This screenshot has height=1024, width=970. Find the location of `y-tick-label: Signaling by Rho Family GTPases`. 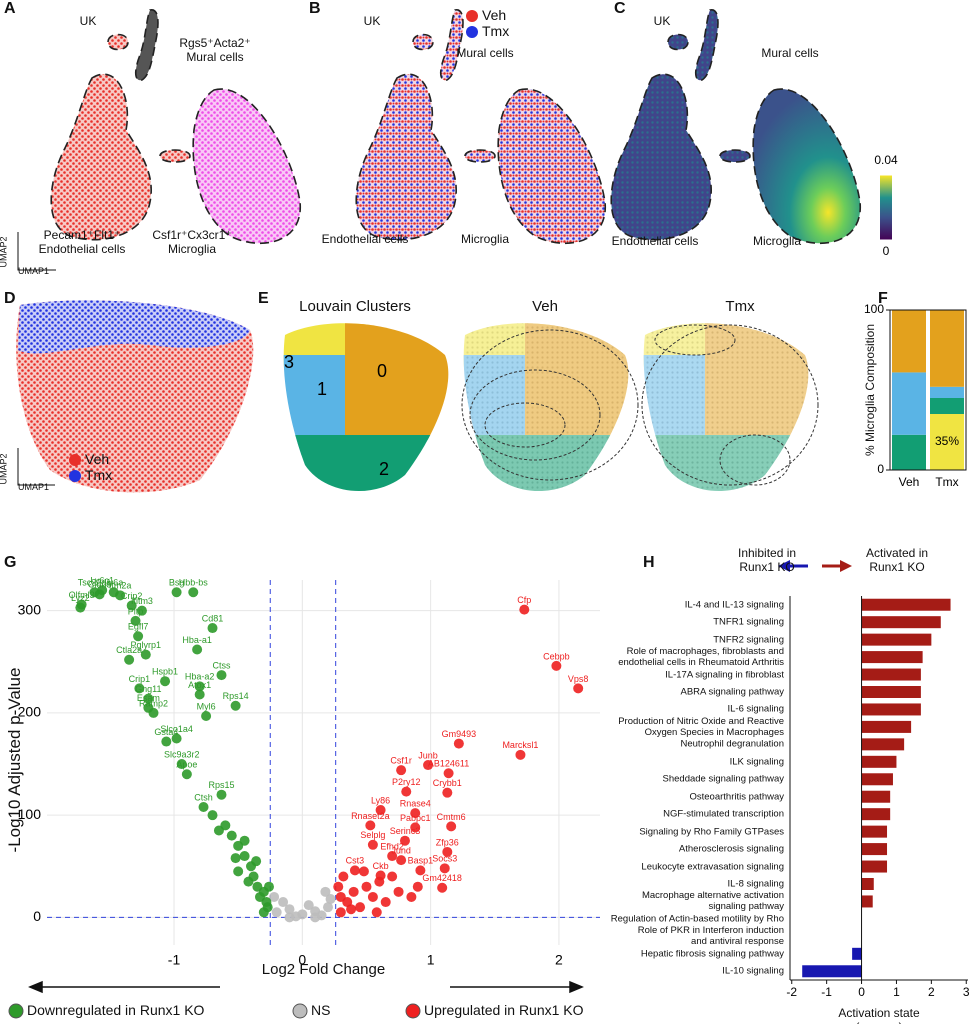

y-tick-label: Signaling by Rho Family GTPases is located at coordinates (711, 832).